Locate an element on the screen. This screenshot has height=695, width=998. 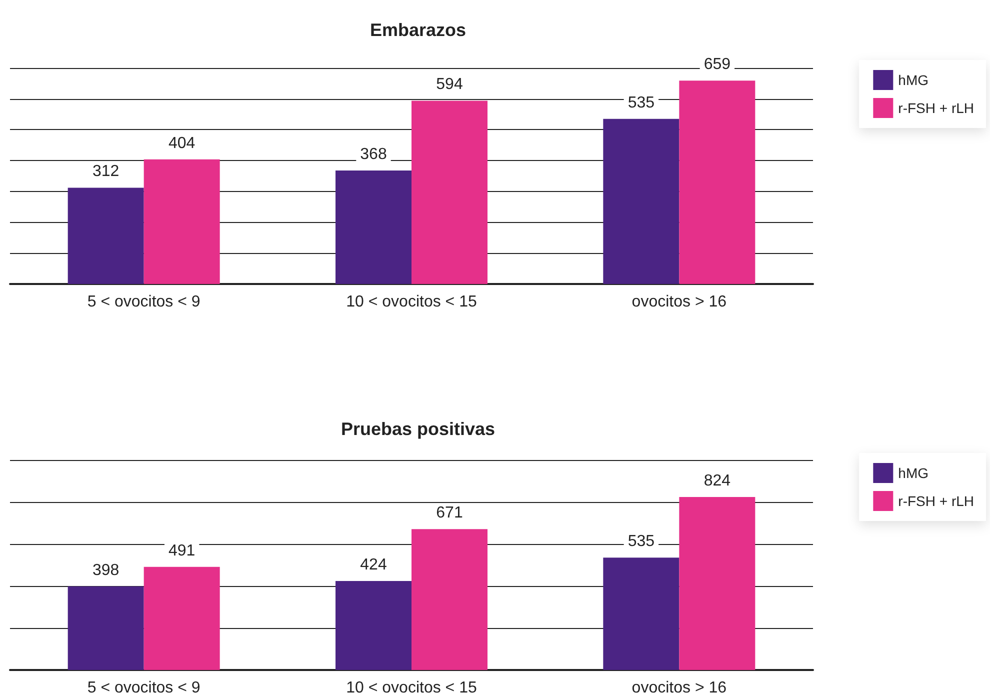
data-label: 368 is located at coordinates (373, 154).